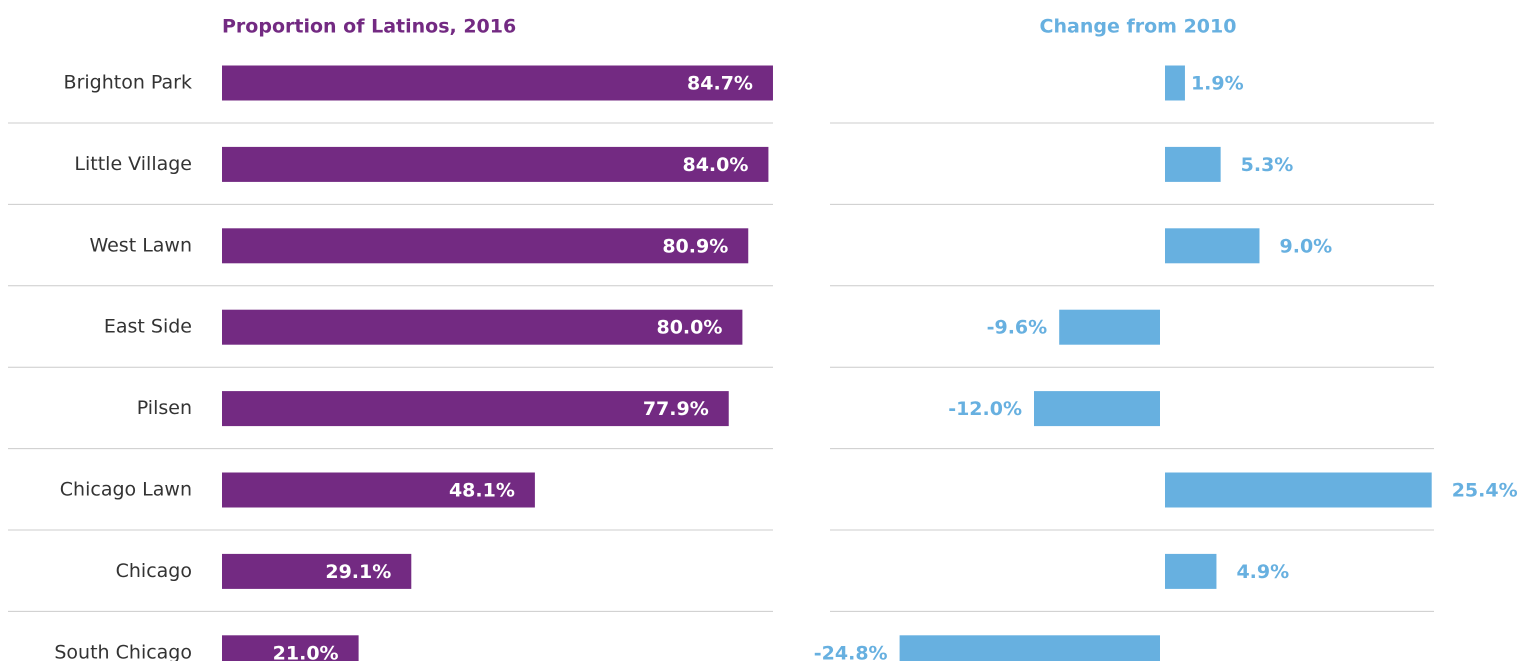 The width and height of the screenshot is (1526, 661). Describe the element at coordinates (1017, 328) in the screenshot. I see `value-label: -9.6%` at that location.